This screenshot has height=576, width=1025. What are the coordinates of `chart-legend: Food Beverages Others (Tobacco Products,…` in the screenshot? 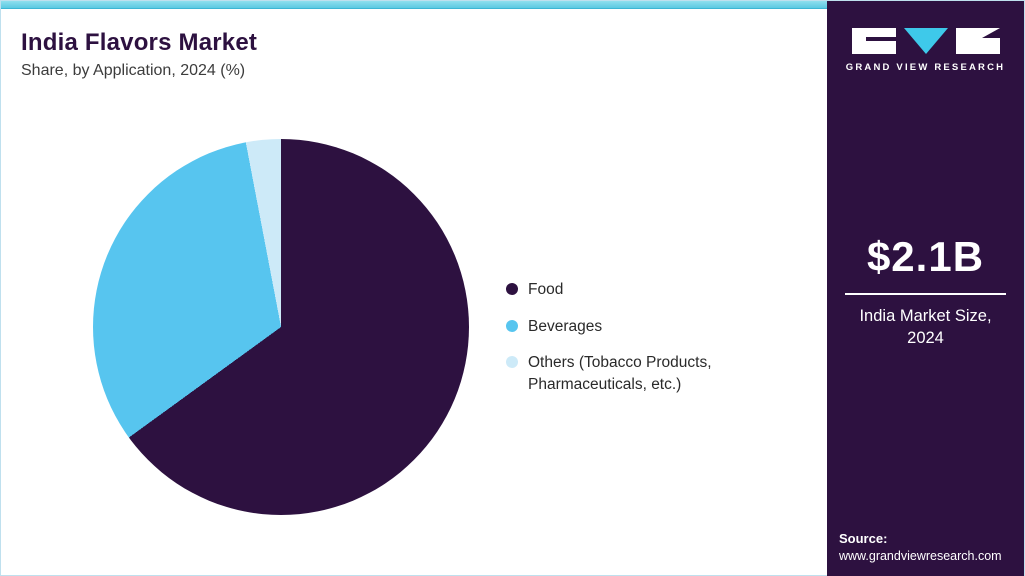 It's located at (631, 337).